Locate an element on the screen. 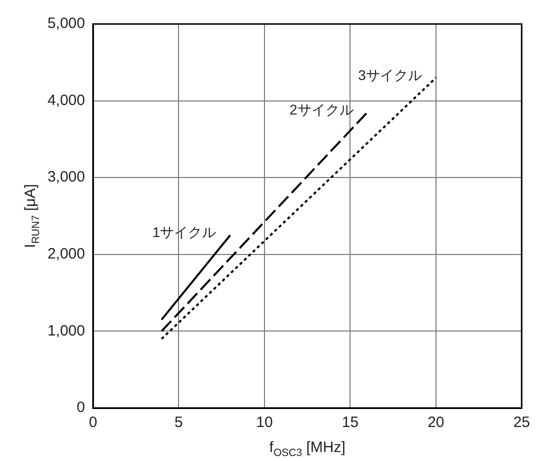 Image resolution: width=536 pixels, height=461 pixels. y-tick-label: 1,000 is located at coordinates (66, 331).